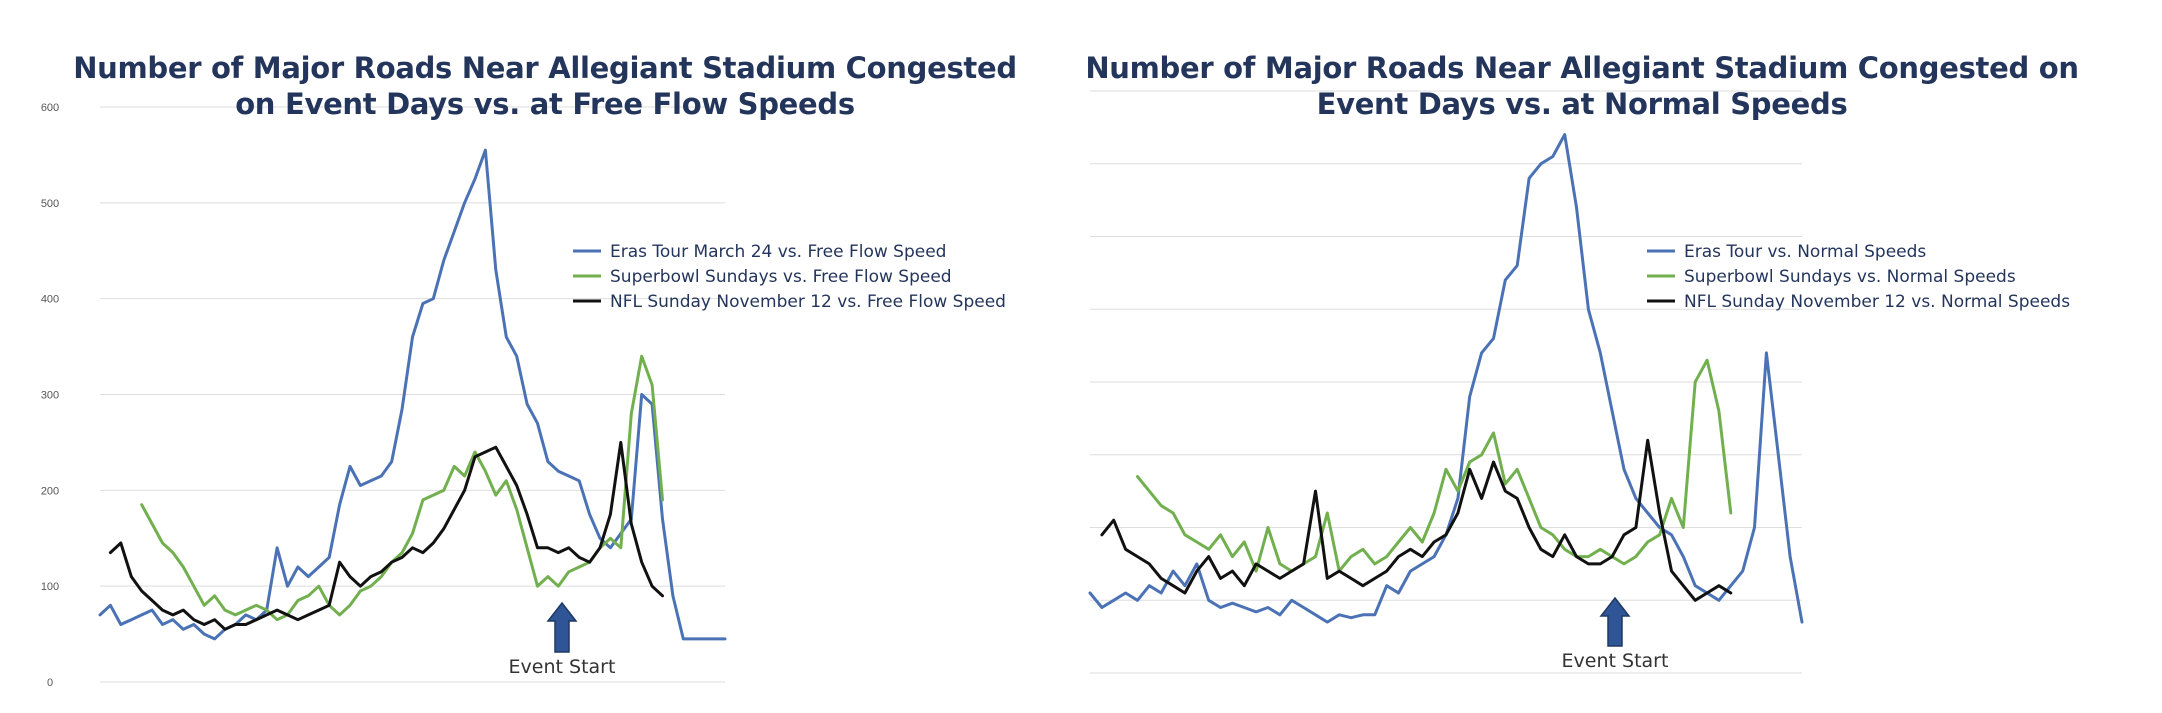 The image size is (2162, 713). Describe the element at coordinates (1850, 277) in the screenshot. I see `right-legend-label-2: Superbowl Sundays vs. Normal Speeds` at that location.